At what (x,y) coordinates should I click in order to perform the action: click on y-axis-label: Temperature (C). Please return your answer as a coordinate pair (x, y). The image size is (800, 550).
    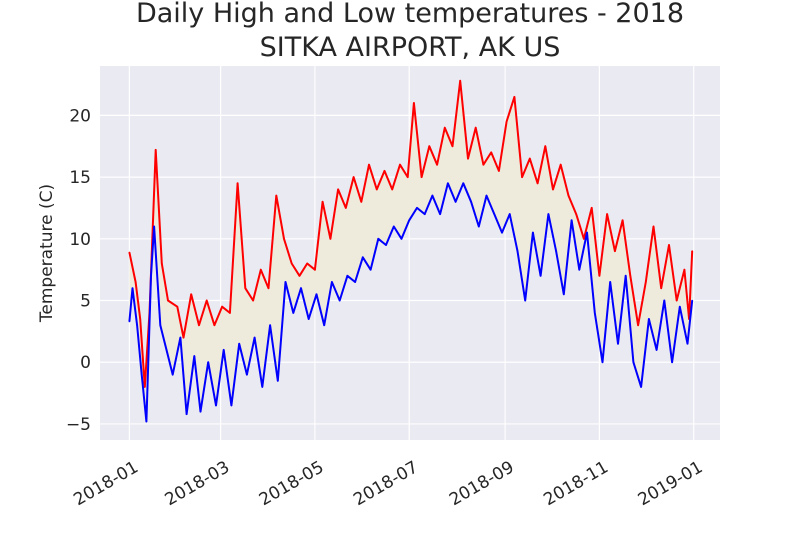
    Looking at the image, I should click on (47, 253).